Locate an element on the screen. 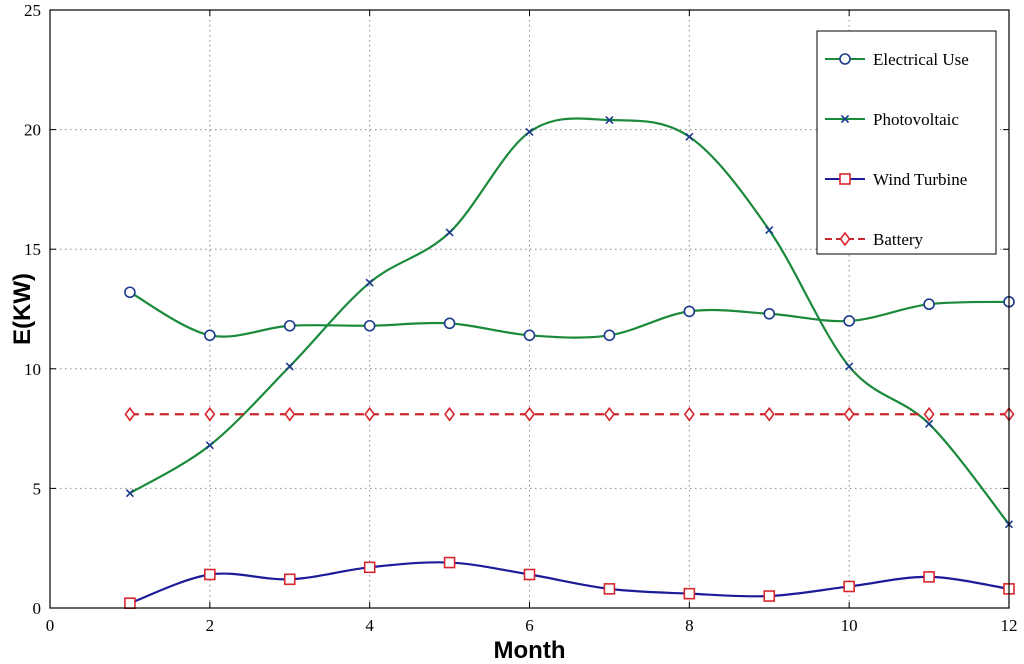  y-tick-label: 10 is located at coordinates (32, 369).